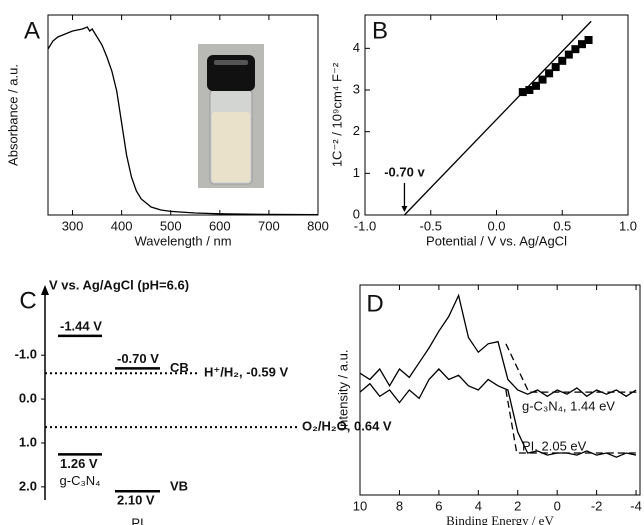  I want to click on x-axis-label: Potential / V vs. Ag/AgCl, so click(496, 240).